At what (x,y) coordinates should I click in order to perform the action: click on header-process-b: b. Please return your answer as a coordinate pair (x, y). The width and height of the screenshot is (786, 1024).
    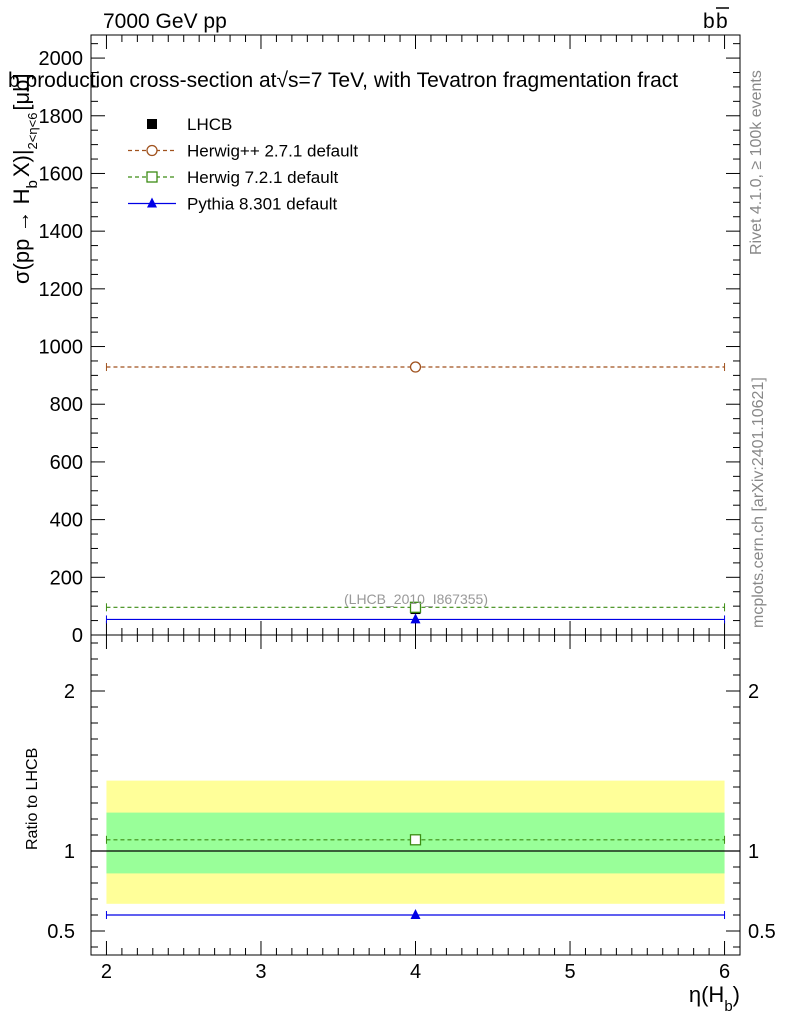
    Looking at the image, I should click on (709, 21).